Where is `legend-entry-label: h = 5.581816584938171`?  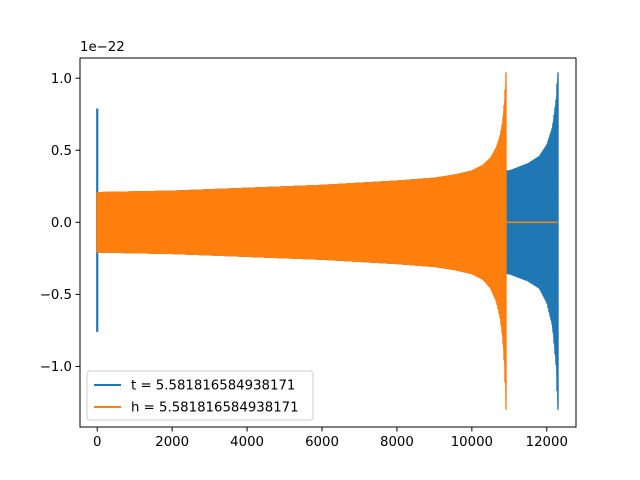
legend-entry-label: h = 5.581816584938171 is located at coordinates (215, 408).